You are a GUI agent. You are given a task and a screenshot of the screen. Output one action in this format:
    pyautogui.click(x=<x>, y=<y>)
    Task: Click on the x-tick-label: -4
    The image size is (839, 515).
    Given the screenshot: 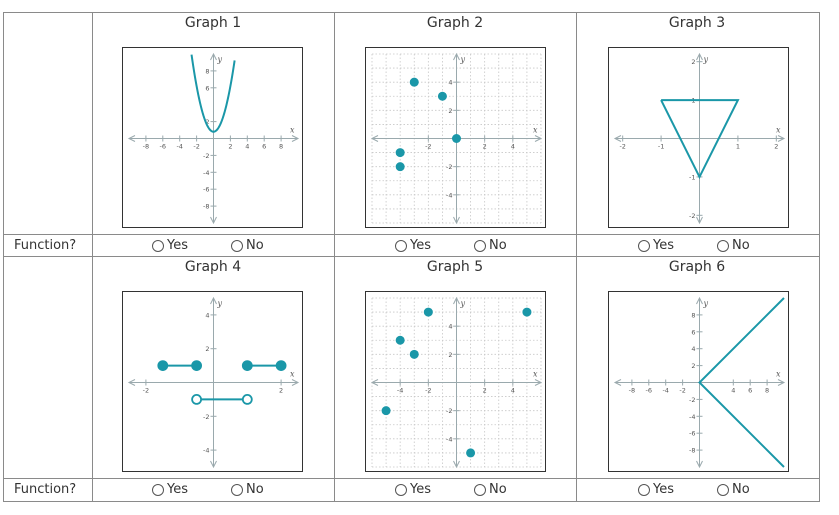 What is the action you would take?
    pyautogui.click(x=665, y=391)
    